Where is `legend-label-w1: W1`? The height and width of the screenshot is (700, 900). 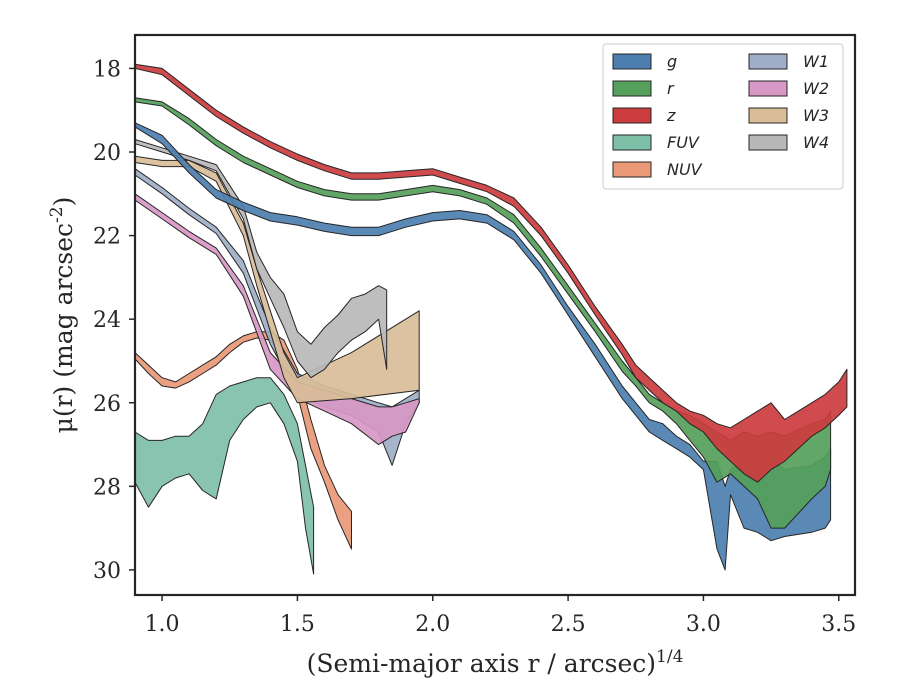 legend-label-w1: W1 is located at coordinates (816, 61).